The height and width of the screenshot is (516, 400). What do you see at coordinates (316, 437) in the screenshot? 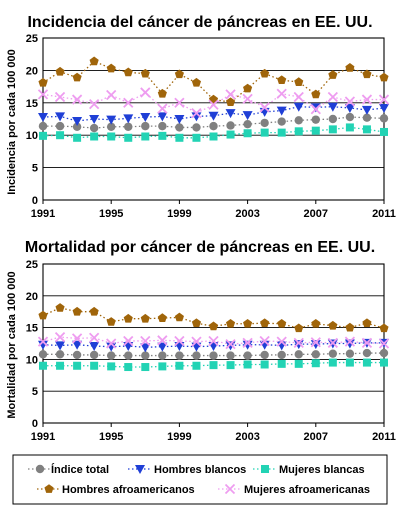
I see `x-tick-label: 2007` at bounding box center [316, 437].